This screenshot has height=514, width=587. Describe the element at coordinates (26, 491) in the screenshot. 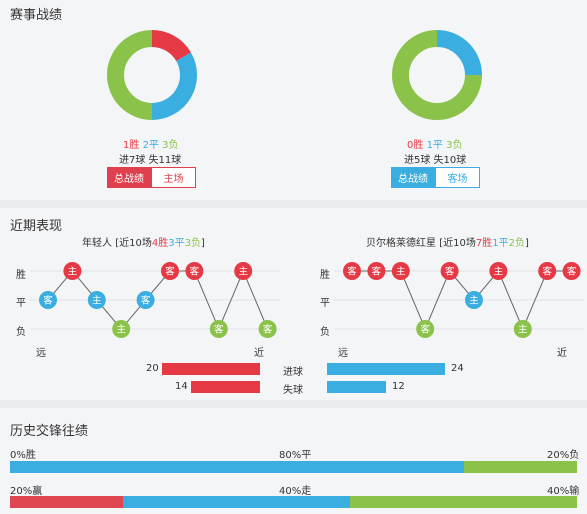

I see `h2h-row2-win-label: 20%赢` at that location.